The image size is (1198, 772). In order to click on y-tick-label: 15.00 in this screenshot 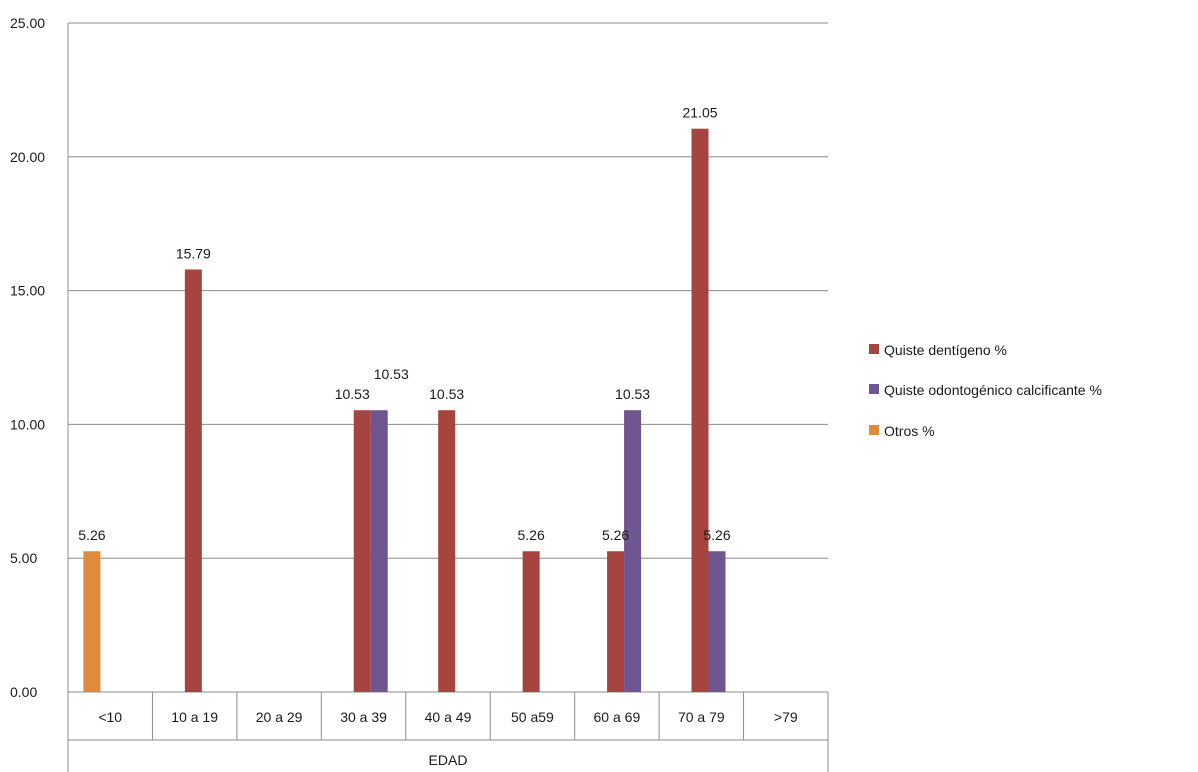, I will do `click(27, 291)`.